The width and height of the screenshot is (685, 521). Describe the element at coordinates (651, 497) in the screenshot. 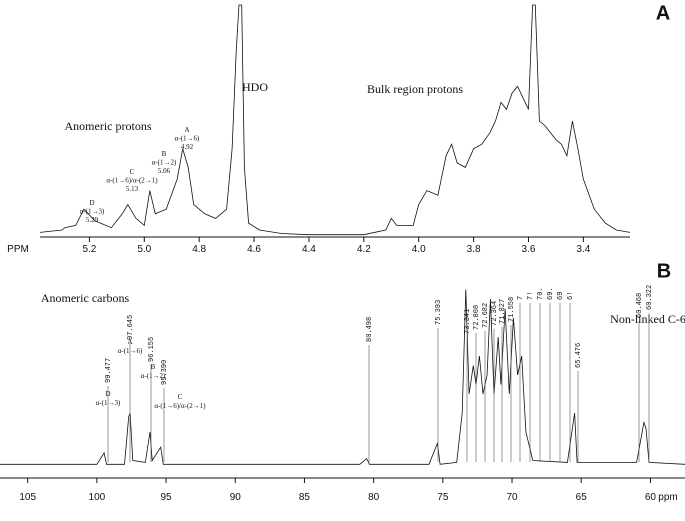

I see `x-tick-label: 60` at that location.